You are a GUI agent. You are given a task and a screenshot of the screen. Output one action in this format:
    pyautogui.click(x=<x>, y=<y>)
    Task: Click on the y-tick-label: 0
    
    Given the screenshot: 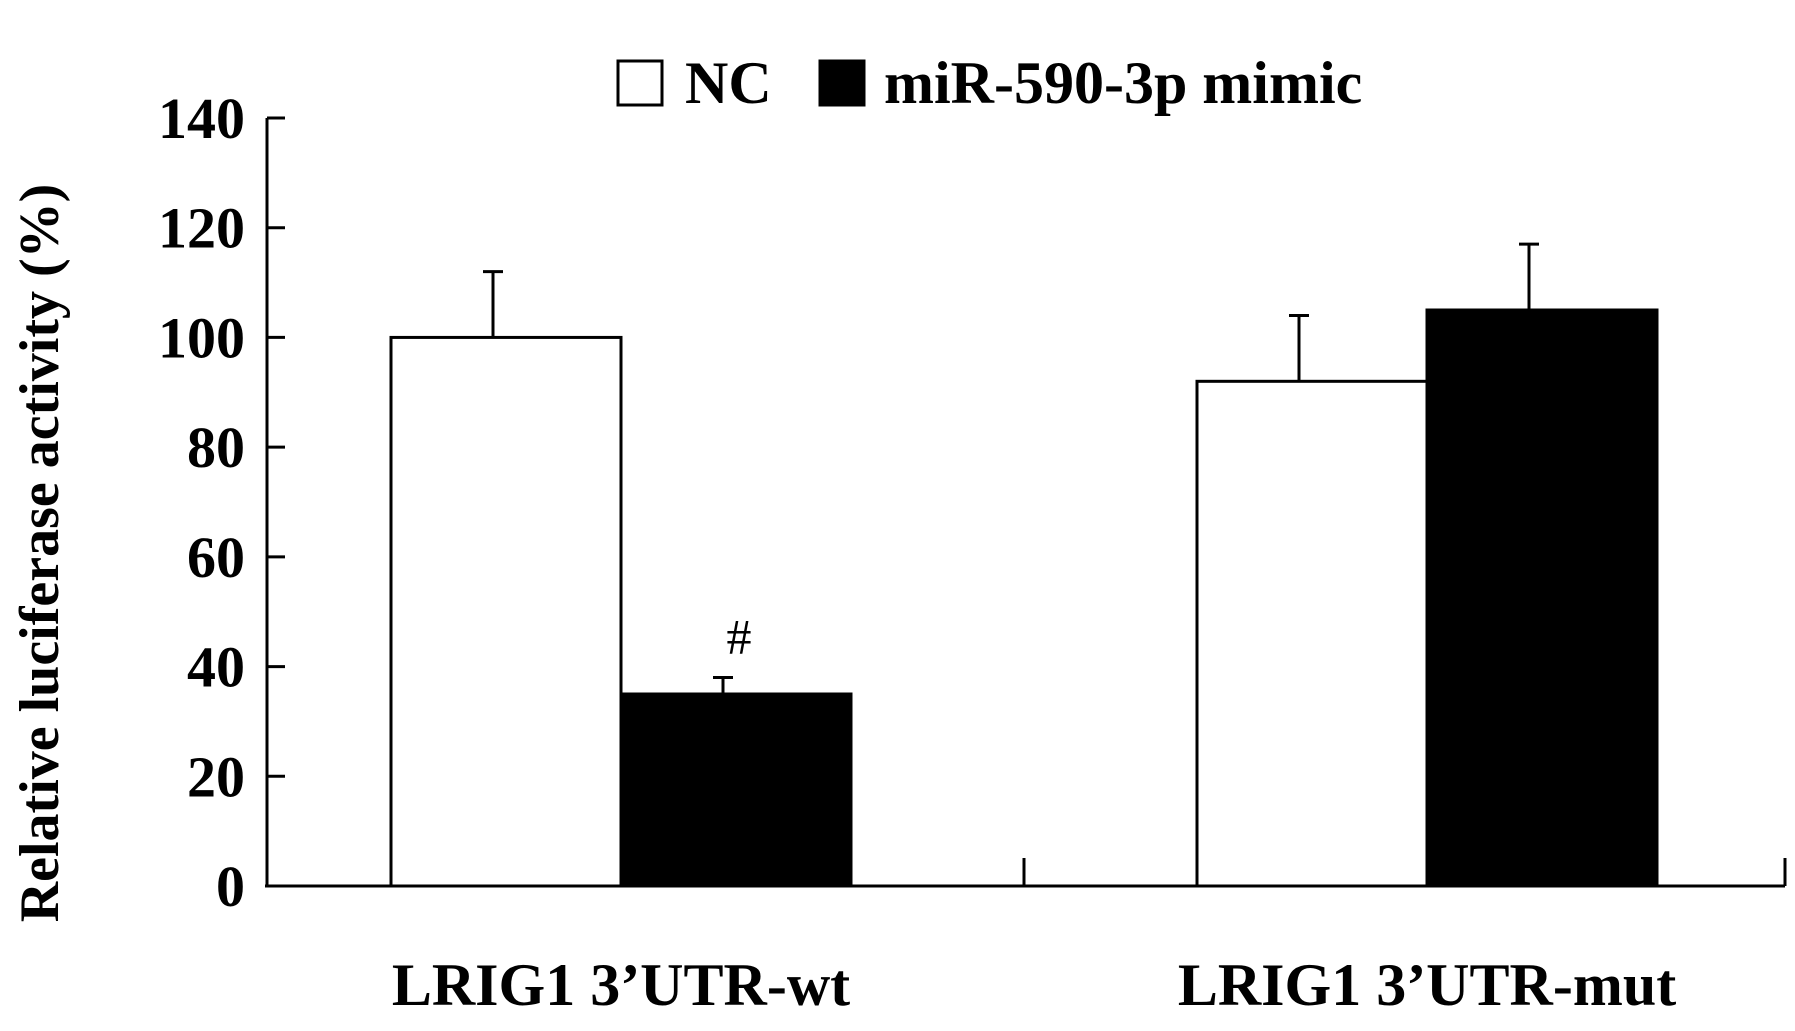 What is the action you would take?
    pyautogui.click(x=230, y=886)
    